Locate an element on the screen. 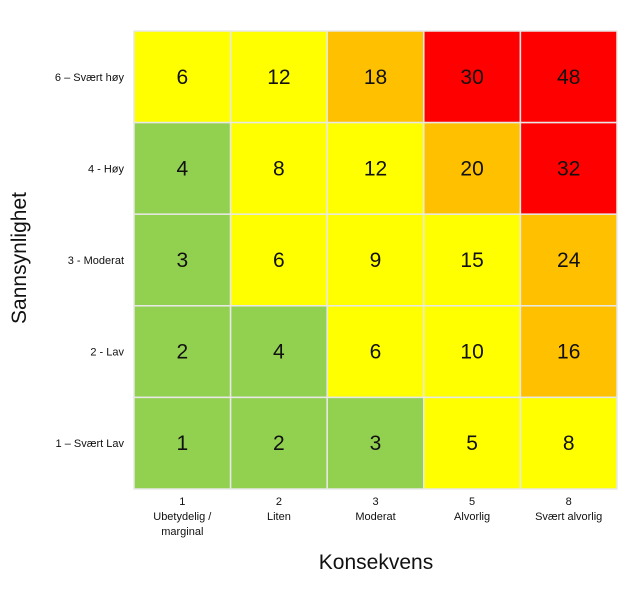 The width and height of the screenshot is (630, 591). cell-value-r1-c4: 30 is located at coordinates (471, 77).